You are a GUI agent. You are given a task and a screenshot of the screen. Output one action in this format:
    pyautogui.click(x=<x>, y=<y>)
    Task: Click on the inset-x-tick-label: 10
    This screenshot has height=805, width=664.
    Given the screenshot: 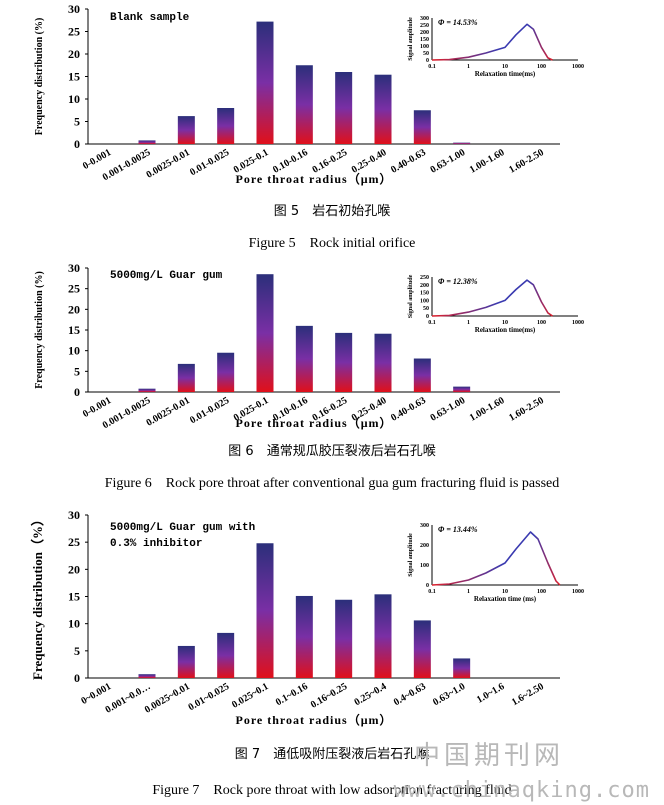 What is the action you would take?
    pyautogui.click(x=505, y=67)
    